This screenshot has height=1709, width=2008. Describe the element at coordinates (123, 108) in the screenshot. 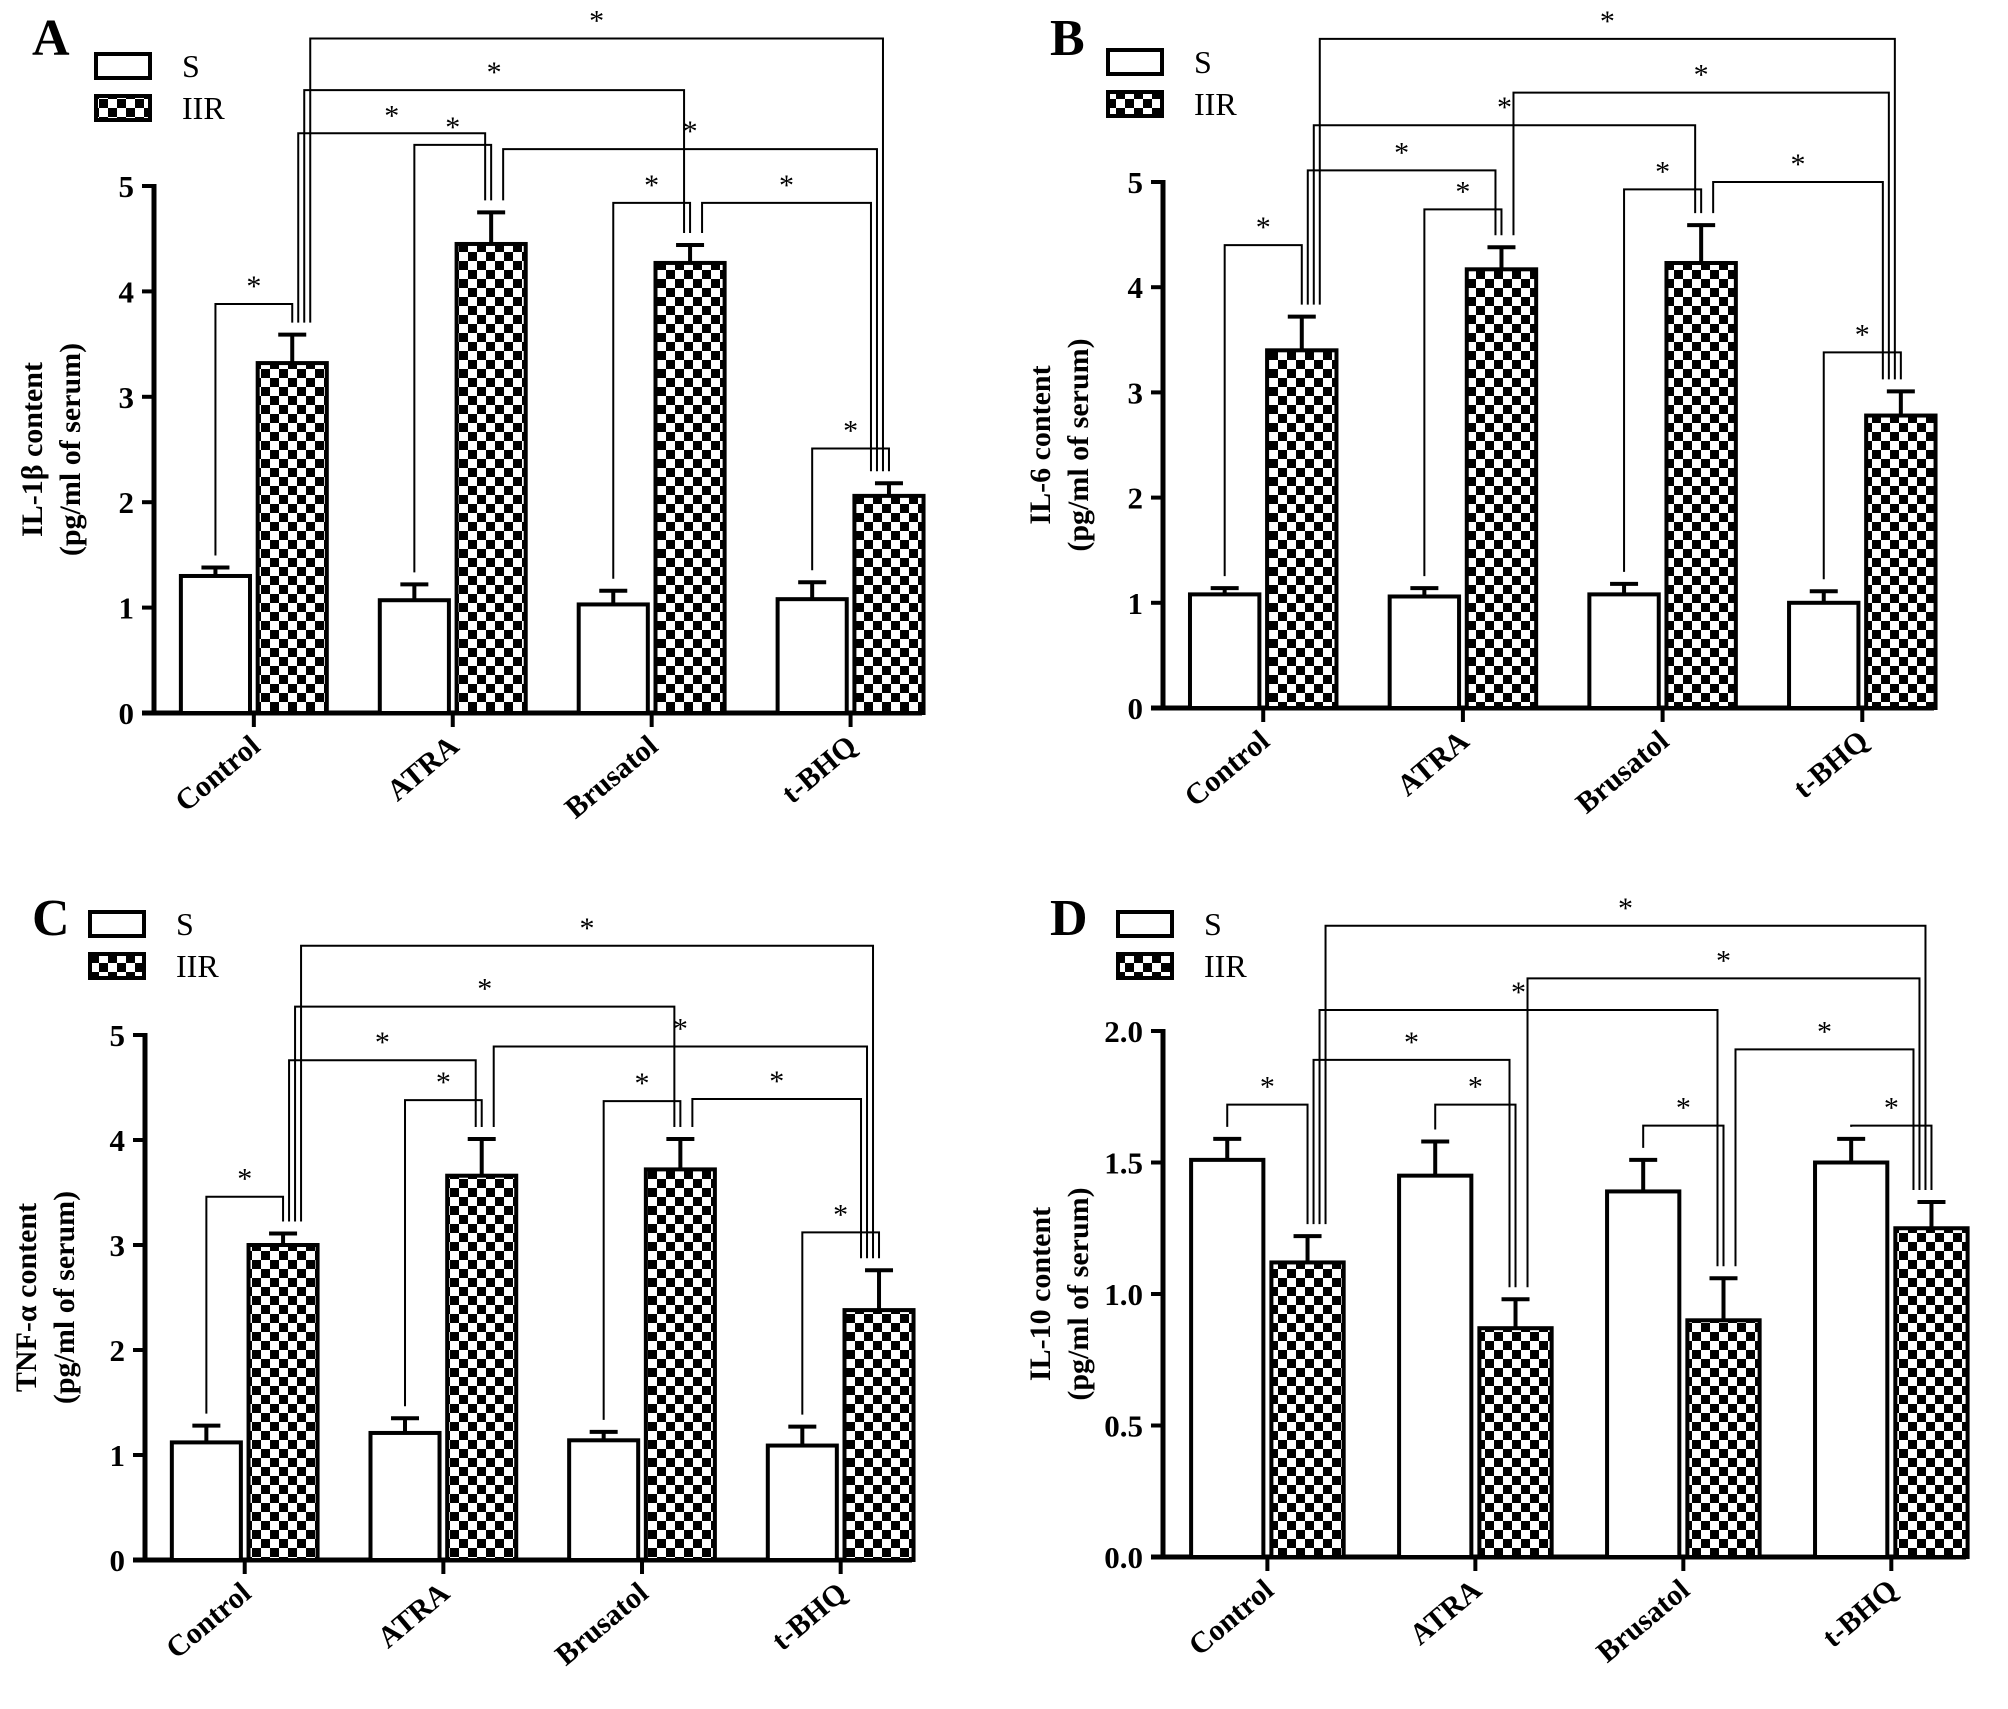

I see `legend-swatch-iir` at that location.